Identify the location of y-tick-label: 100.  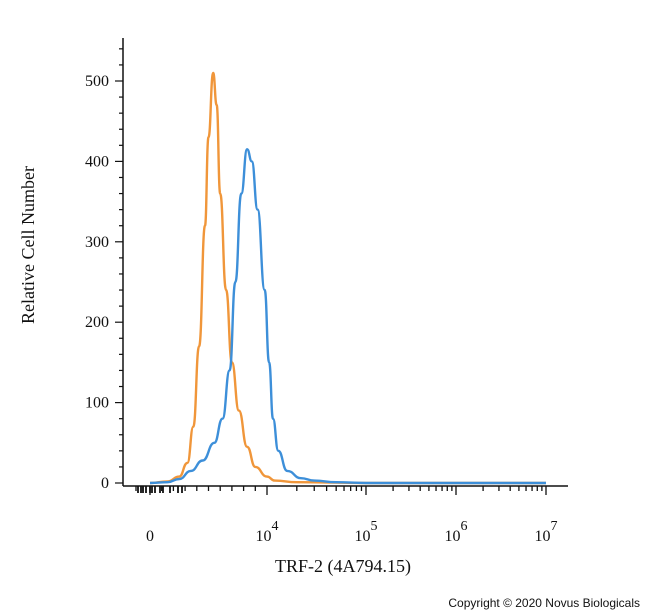
(97, 403).